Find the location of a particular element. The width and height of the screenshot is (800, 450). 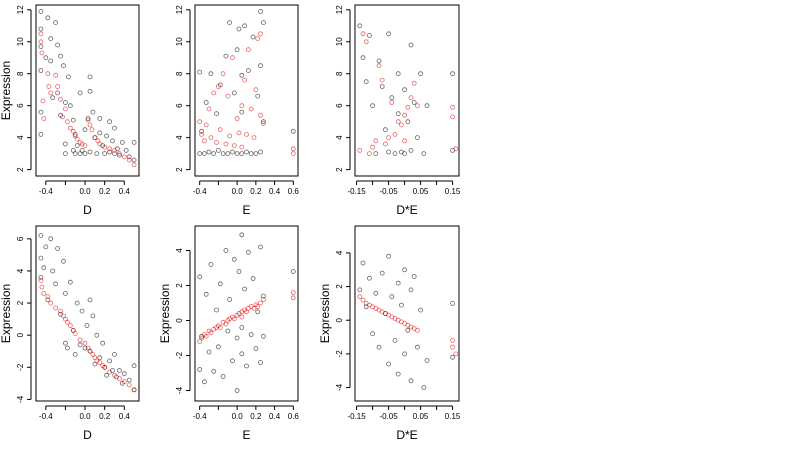

x-axis-title: D is located at coordinates (87, 210).